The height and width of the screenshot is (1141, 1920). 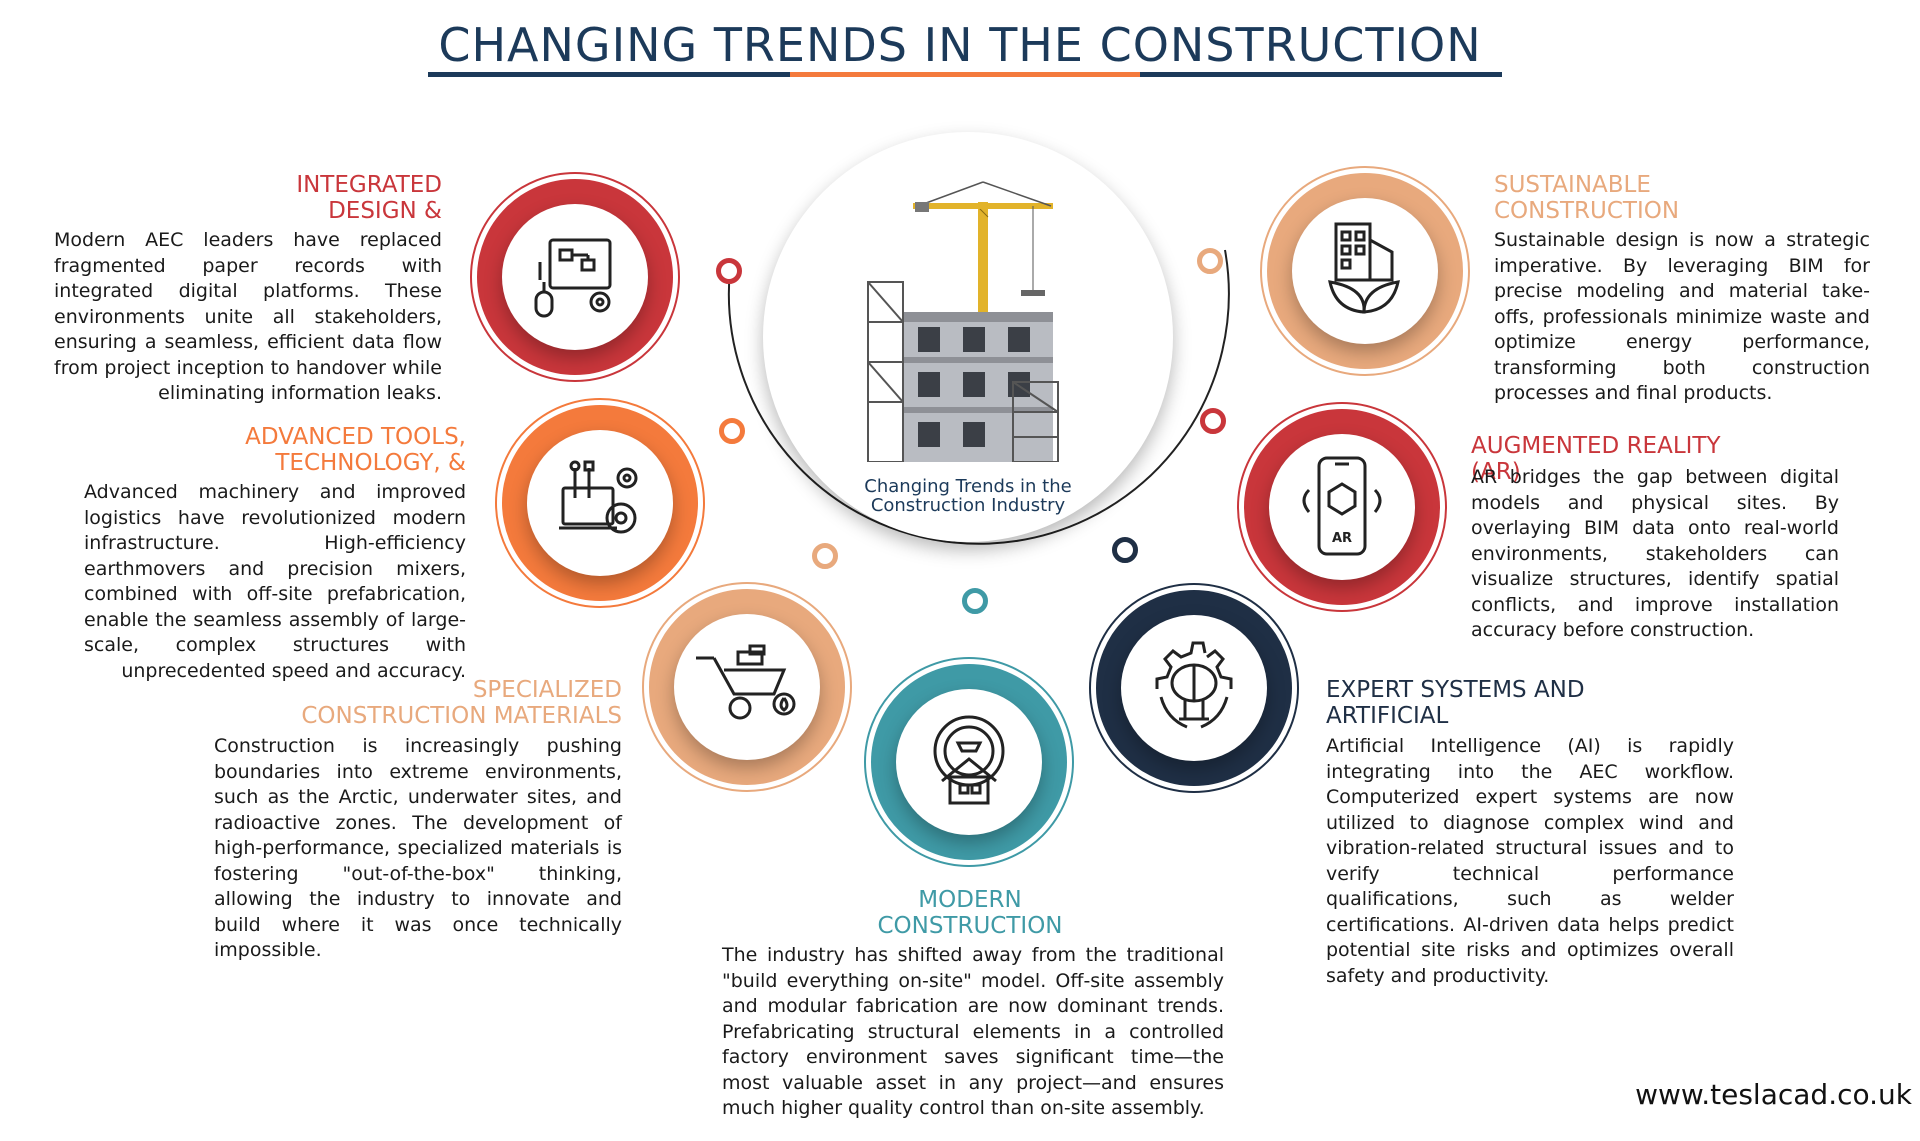 I want to click on advanced-title: ADVANCED TOOLS, TECHNOLOGY, &, so click(x=333, y=450).